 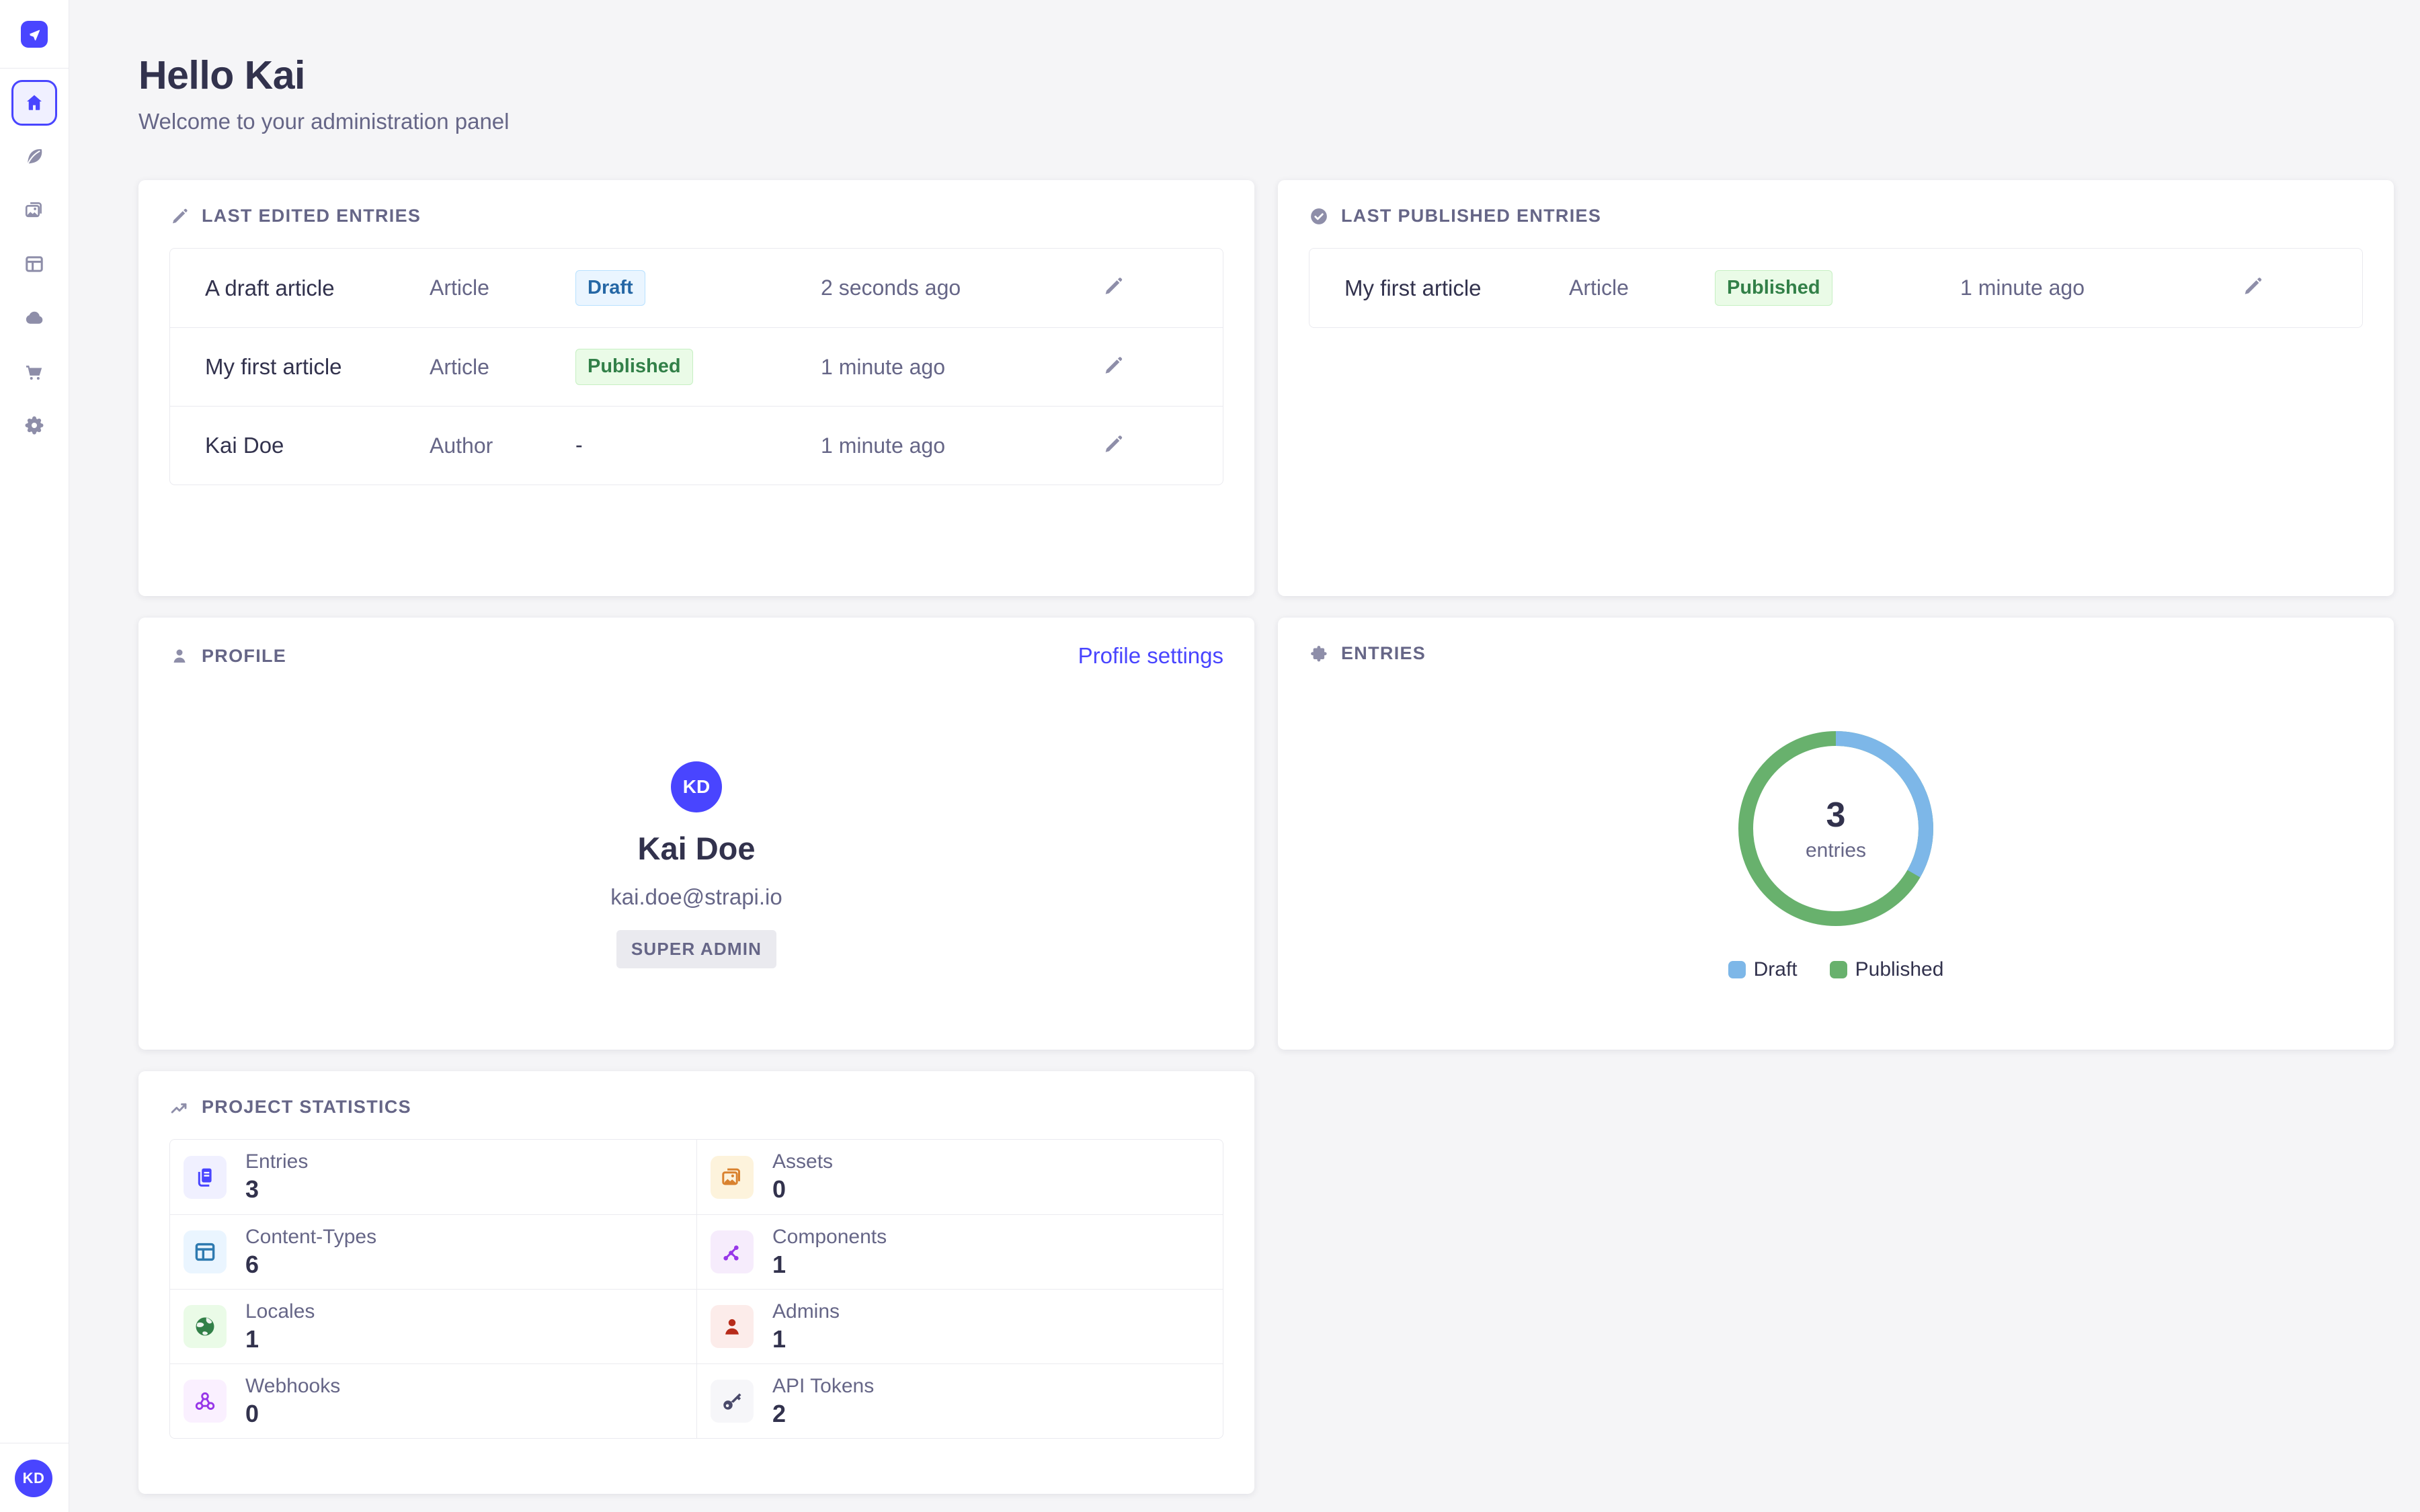 I want to click on media-library-icon, so click(x=34, y=211).